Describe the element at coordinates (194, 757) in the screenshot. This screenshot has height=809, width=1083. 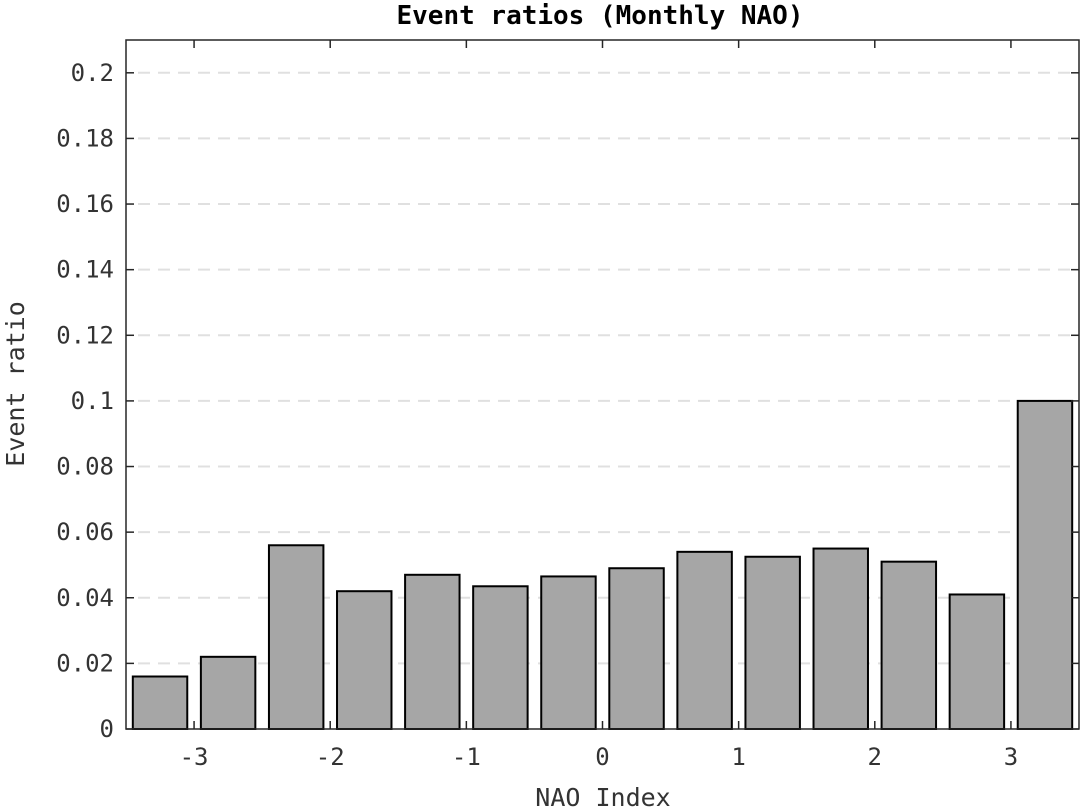
I see `x-tick-label: -3` at that location.